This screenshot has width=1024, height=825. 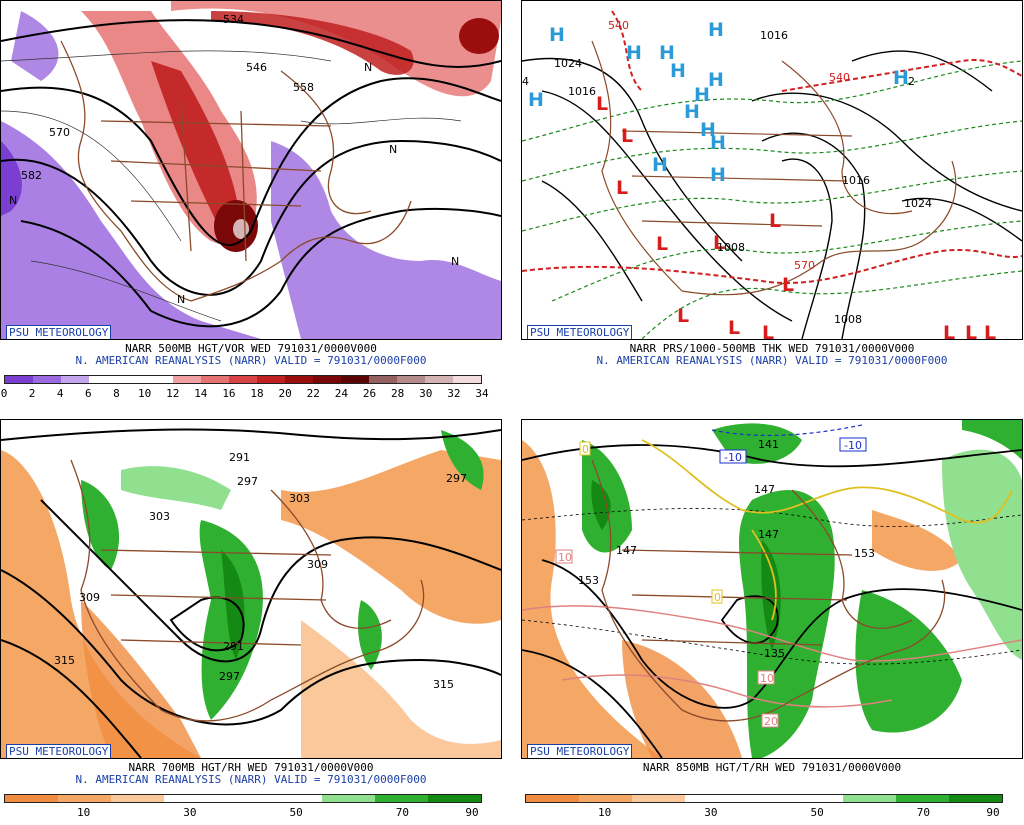 What do you see at coordinates (285, 393) in the screenshot?
I see `colorbar-tick-label: 20` at bounding box center [285, 393].